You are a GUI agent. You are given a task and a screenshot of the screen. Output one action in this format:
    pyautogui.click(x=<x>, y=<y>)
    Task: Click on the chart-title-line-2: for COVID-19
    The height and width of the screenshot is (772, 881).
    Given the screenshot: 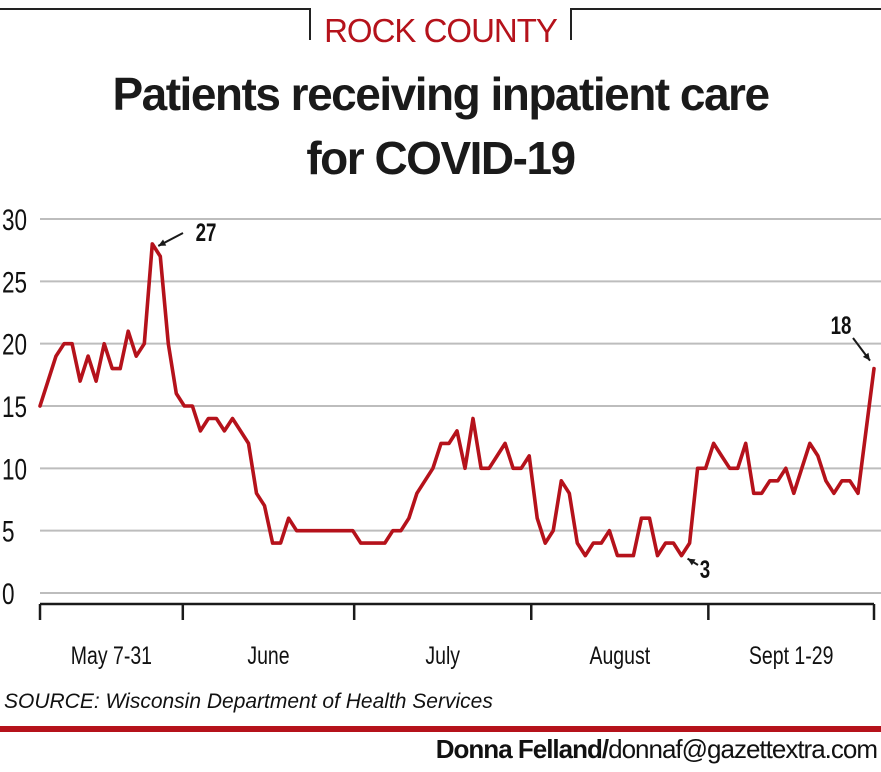 What is the action you would take?
    pyautogui.click(x=441, y=158)
    